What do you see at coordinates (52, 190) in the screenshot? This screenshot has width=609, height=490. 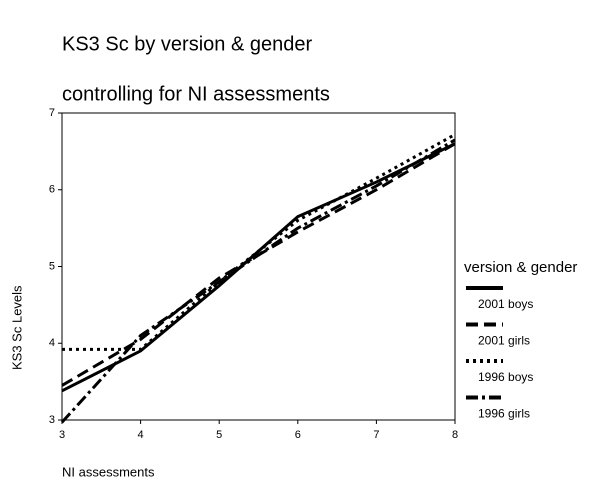 I see `y-tick-label: 6` at bounding box center [52, 190].